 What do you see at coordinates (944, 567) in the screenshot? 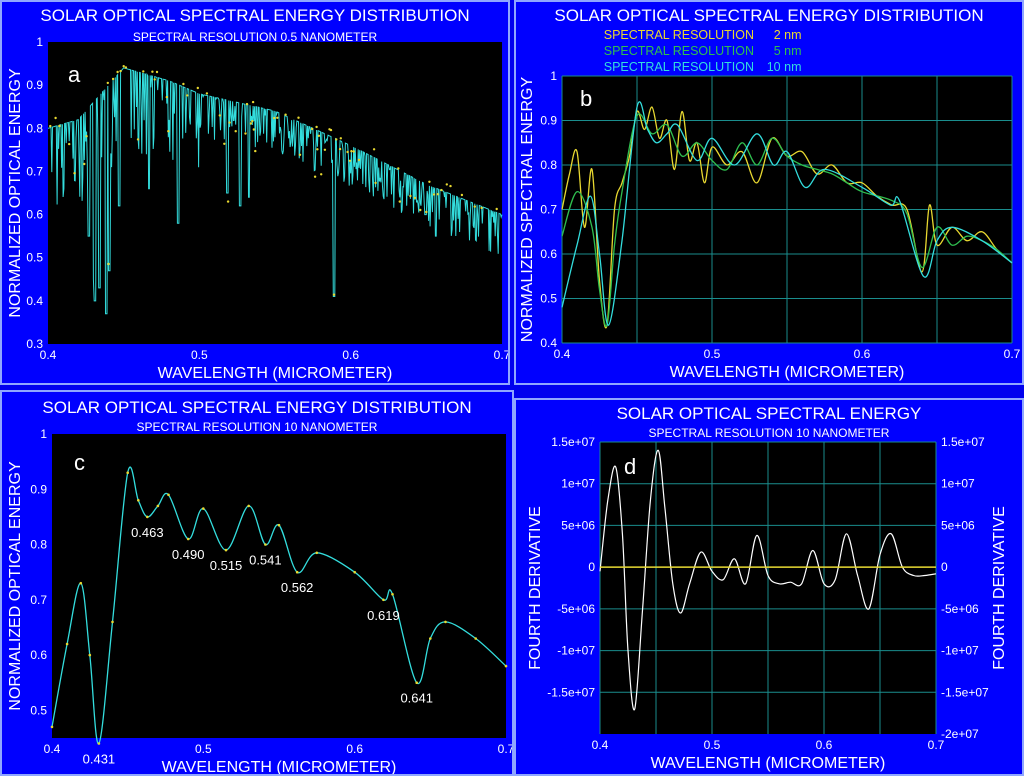
I see `y-tick-label-right: 0` at bounding box center [944, 567].